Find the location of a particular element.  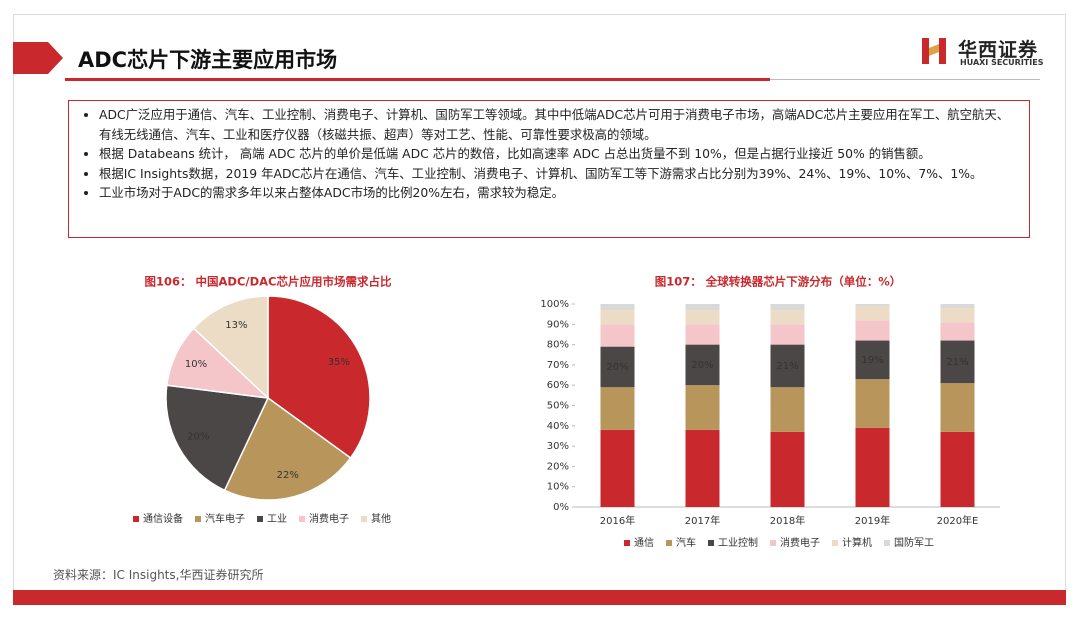

data-label: 13% is located at coordinates (236, 325).